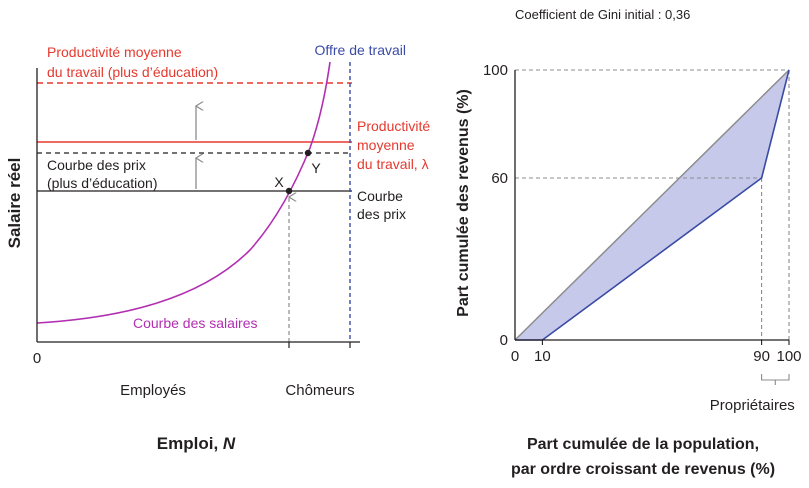 The width and height of the screenshot is (809, 488). I want to click on point-y-label: Y, so click(316, 168).